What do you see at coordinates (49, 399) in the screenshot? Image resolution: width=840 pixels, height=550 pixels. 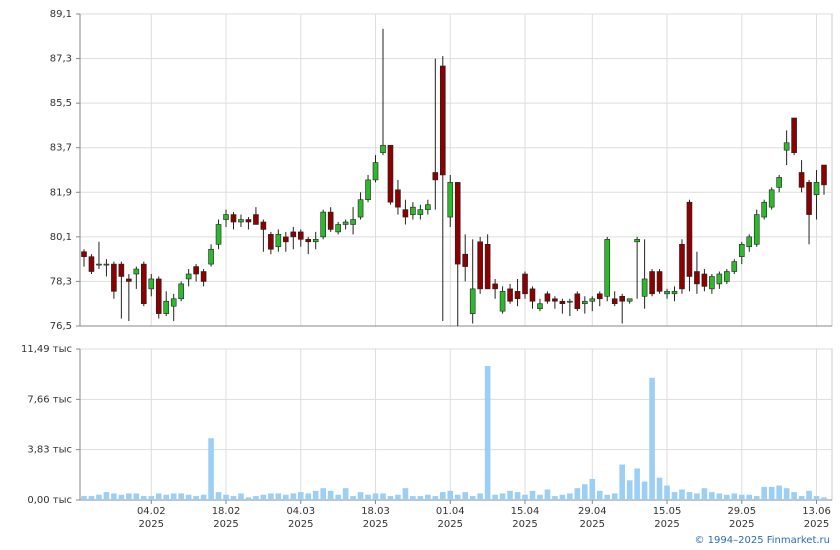 I see `y-tick-label: 7,66 тыс` at bounding box center [49, 399].